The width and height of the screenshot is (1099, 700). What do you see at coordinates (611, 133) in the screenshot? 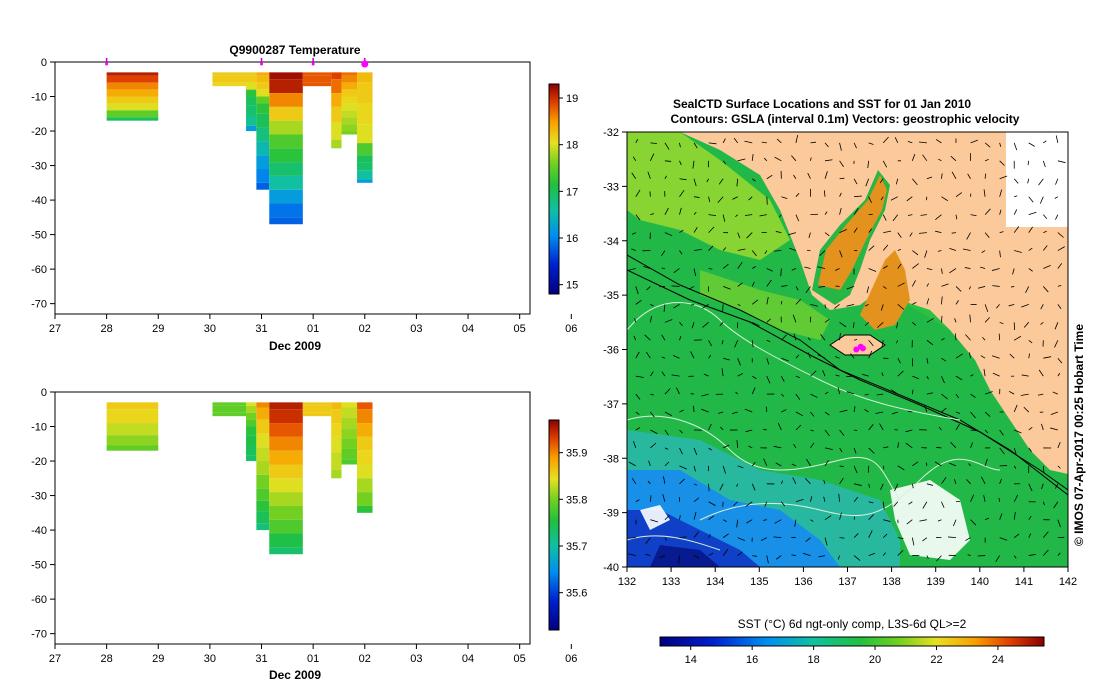
I see `map-y-tick-label: -32` at bounding box center [611, 133].